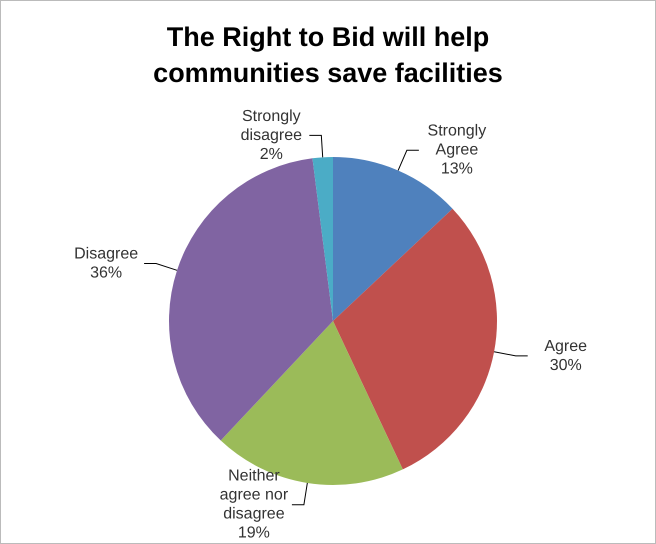 The image size is (656, 544). What do you see at coordinates (271, 126) in the screenshot?
I see `slice-label: Strongly disagree` at bounding box center [271, 126].